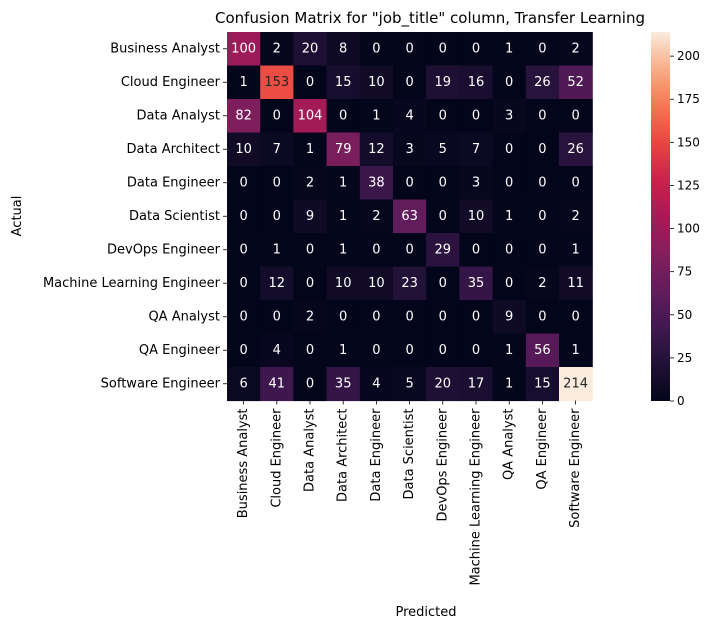 This screenshot has width=714, height=630. I want to click on cell-value-label: 8, so click(343, 48).